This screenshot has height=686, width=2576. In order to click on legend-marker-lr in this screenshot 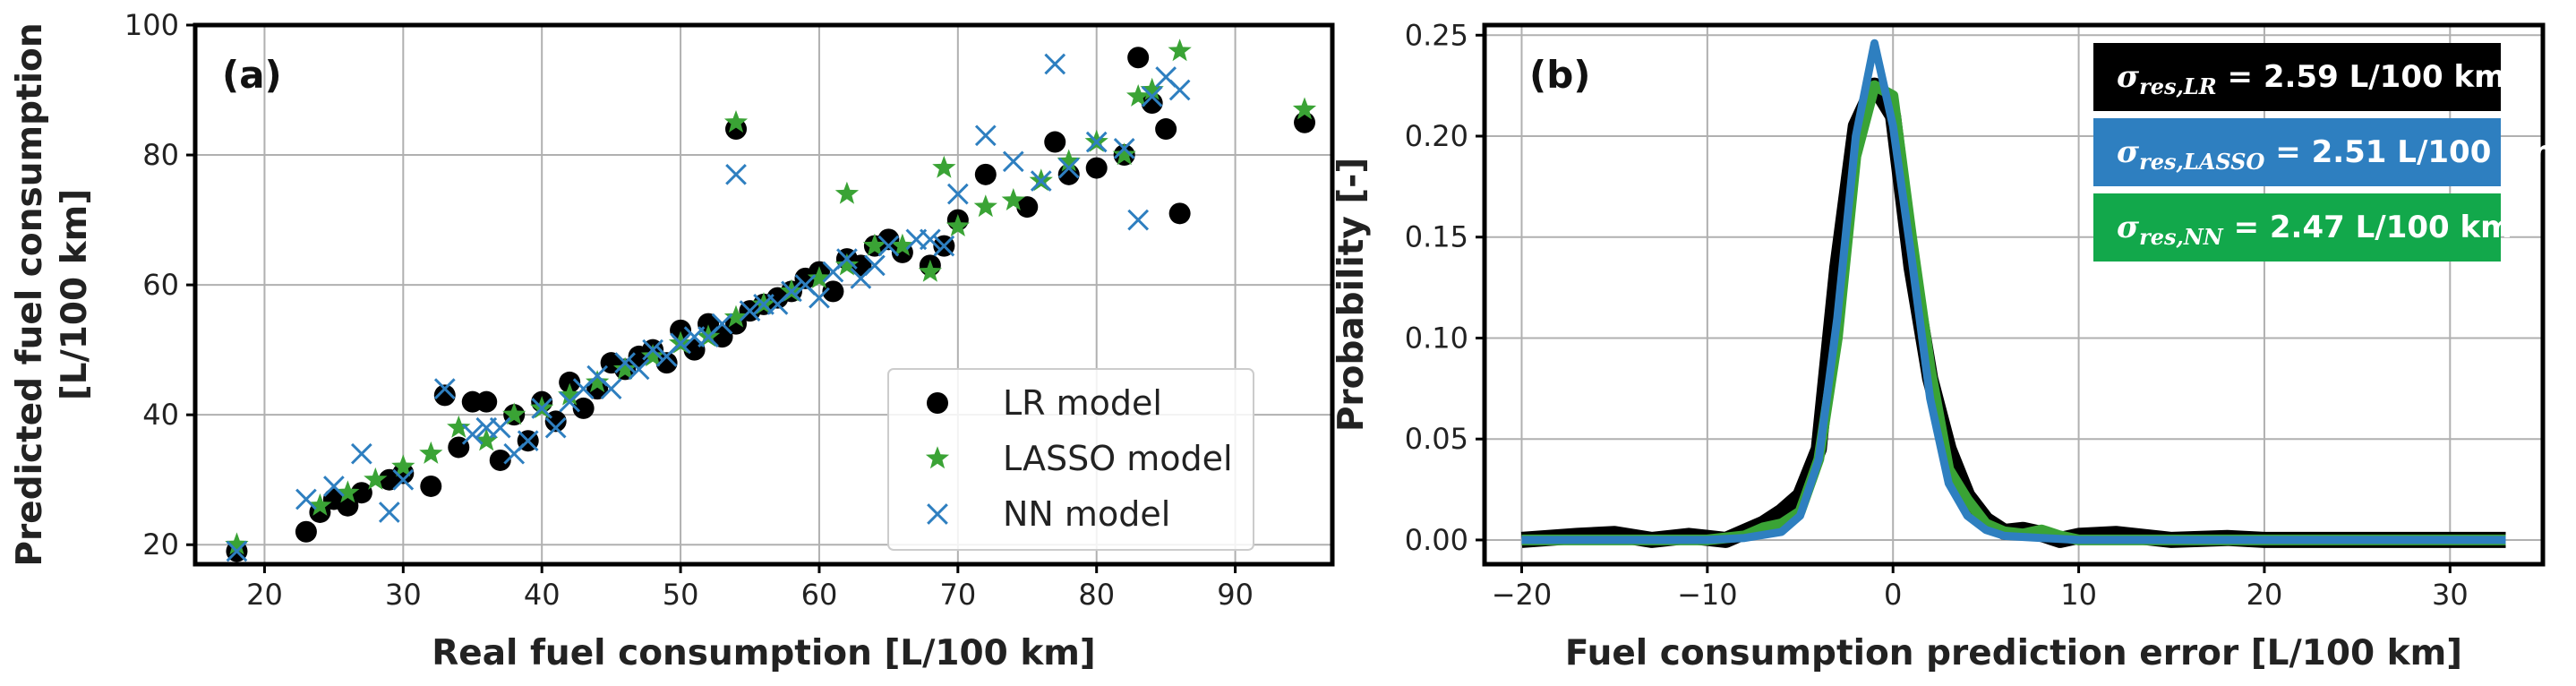, I will do `click(937, 403)`.